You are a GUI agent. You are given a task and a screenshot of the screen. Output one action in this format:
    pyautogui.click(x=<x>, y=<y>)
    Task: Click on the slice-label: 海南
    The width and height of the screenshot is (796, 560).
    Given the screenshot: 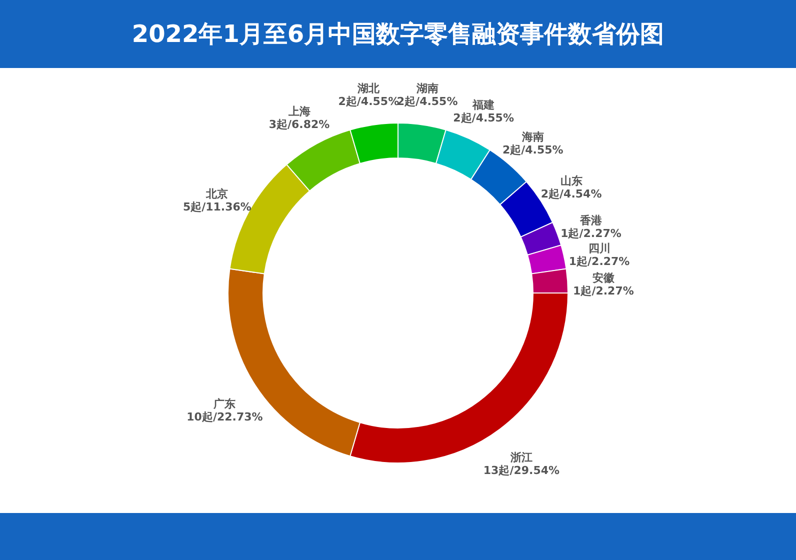 What is the action you would take?
    pyautogui.click(x=532, y=137)
    